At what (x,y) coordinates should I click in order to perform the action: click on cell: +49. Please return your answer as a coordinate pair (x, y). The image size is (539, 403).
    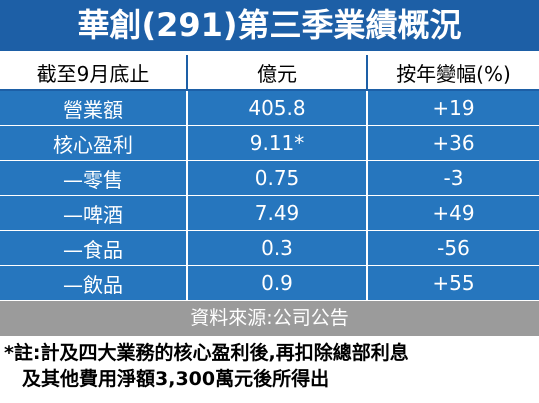
    Looking at the image, I should click on (452, 213).